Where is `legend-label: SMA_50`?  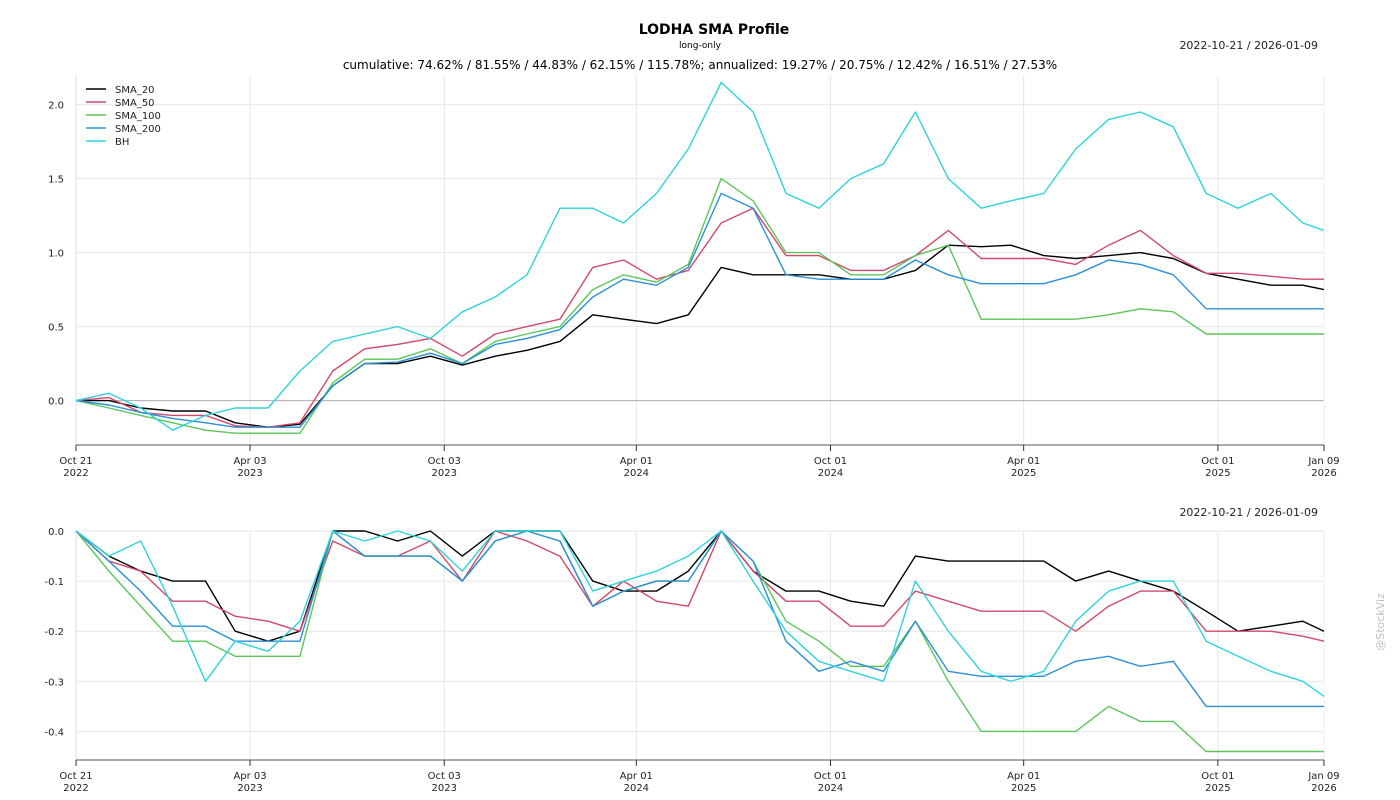 legend-label: SMA_50 is located at coordinates (135, 103).